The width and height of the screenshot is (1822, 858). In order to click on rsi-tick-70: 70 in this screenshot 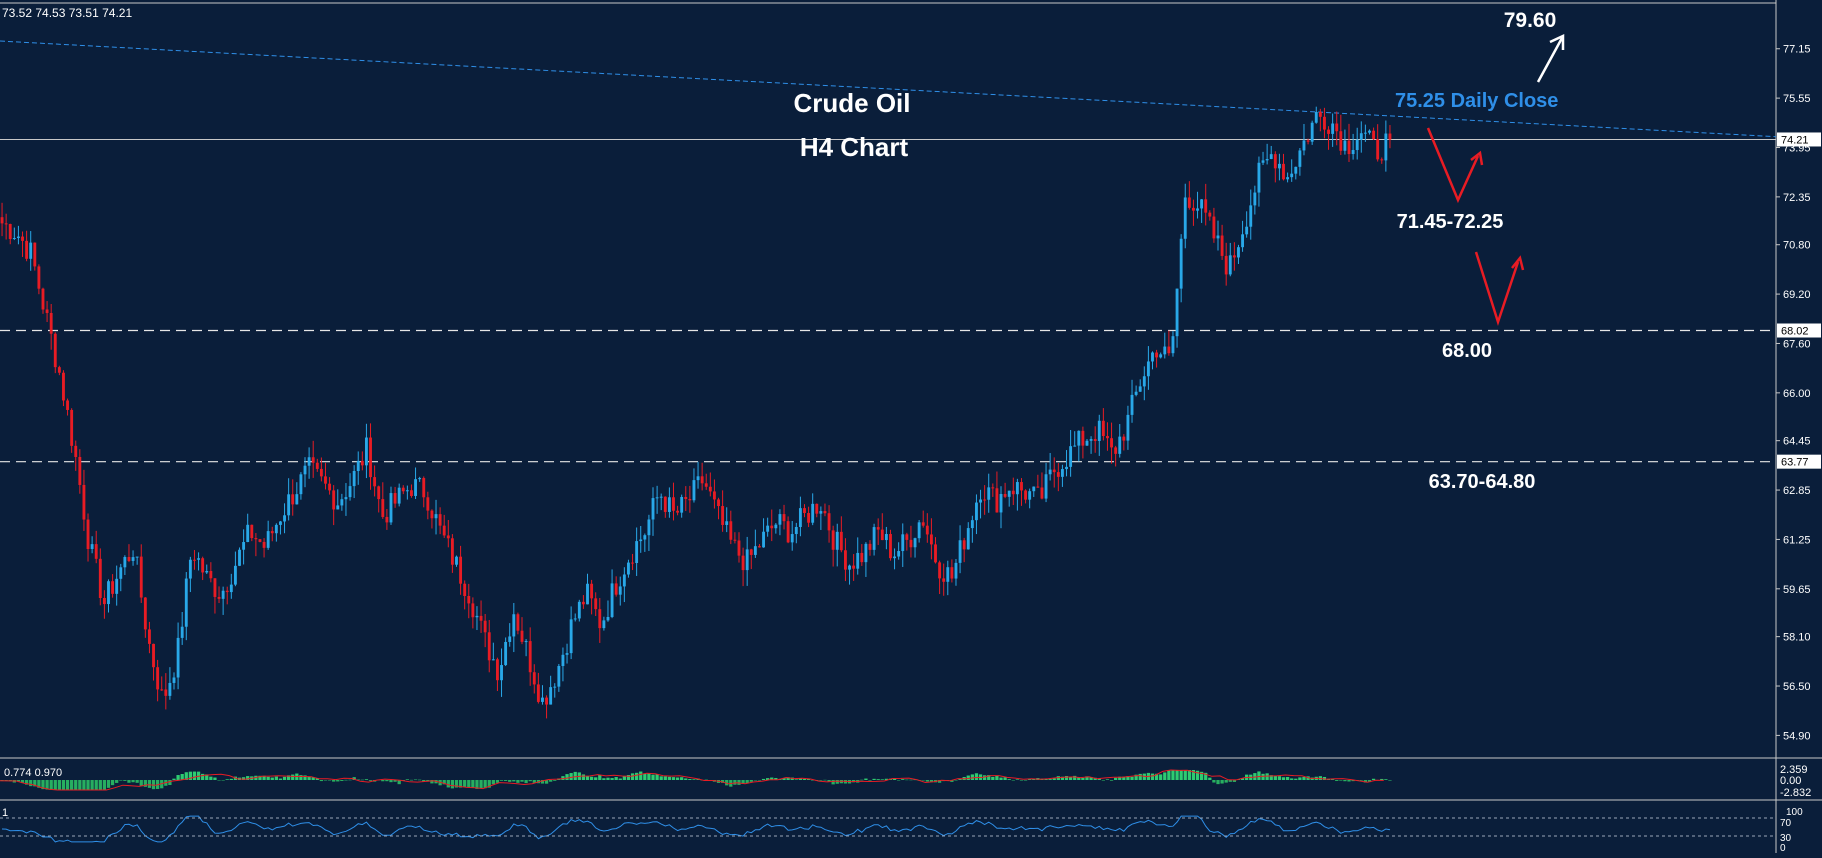, I will do `click(1786, 823)`.